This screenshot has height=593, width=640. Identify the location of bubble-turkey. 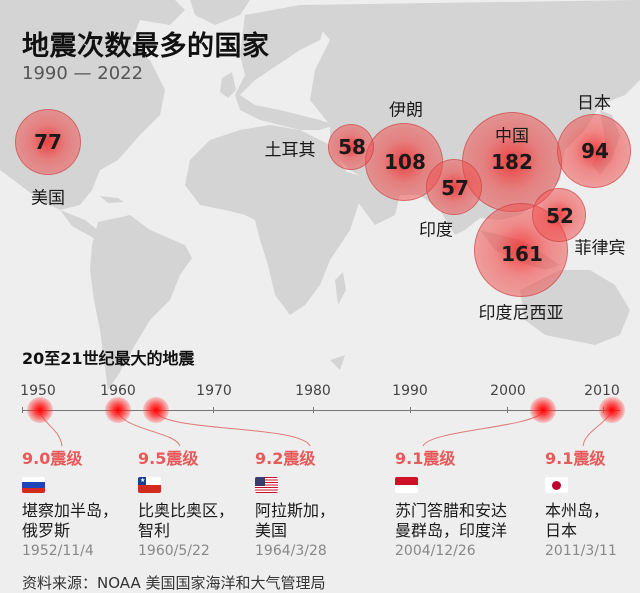
(351, 147).